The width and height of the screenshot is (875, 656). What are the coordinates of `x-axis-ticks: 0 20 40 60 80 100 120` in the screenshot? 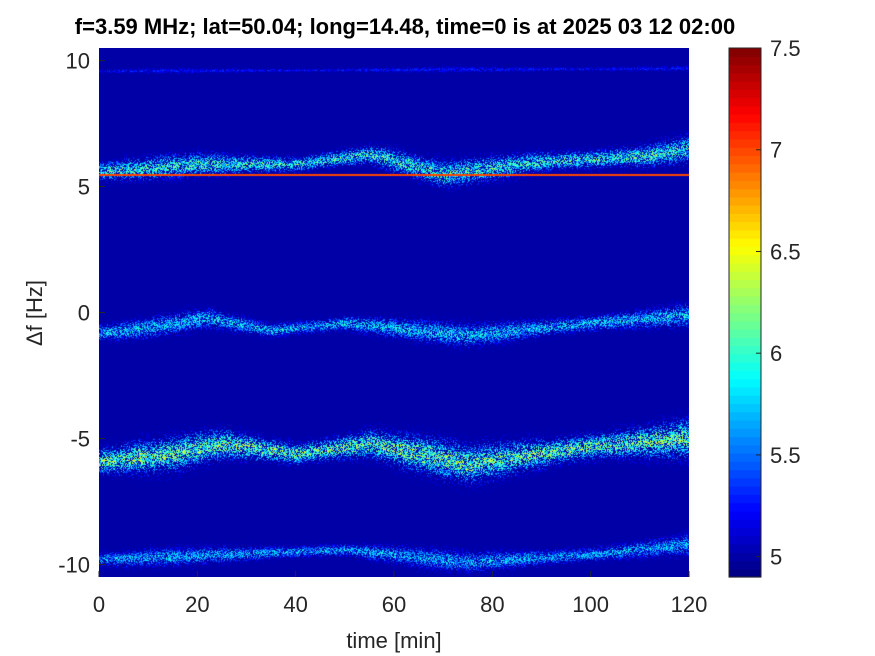 It's located at (400, 594).